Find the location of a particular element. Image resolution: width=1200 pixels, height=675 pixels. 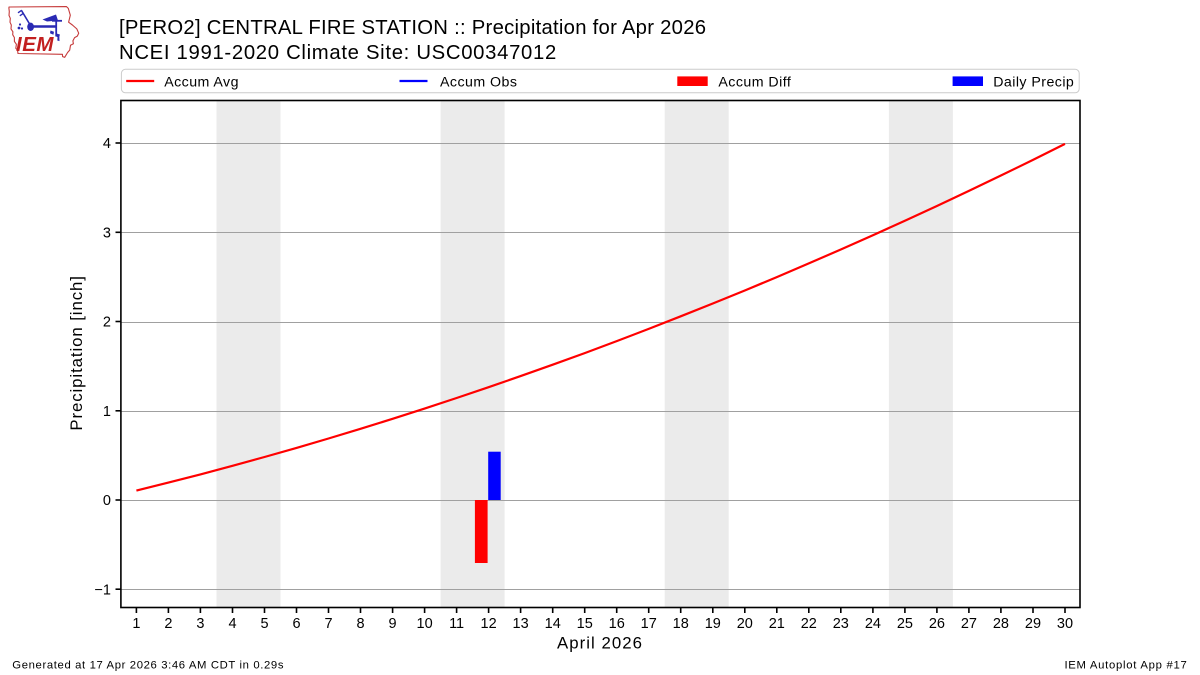

svg-text: 8 is located at coordinates (360, 624).